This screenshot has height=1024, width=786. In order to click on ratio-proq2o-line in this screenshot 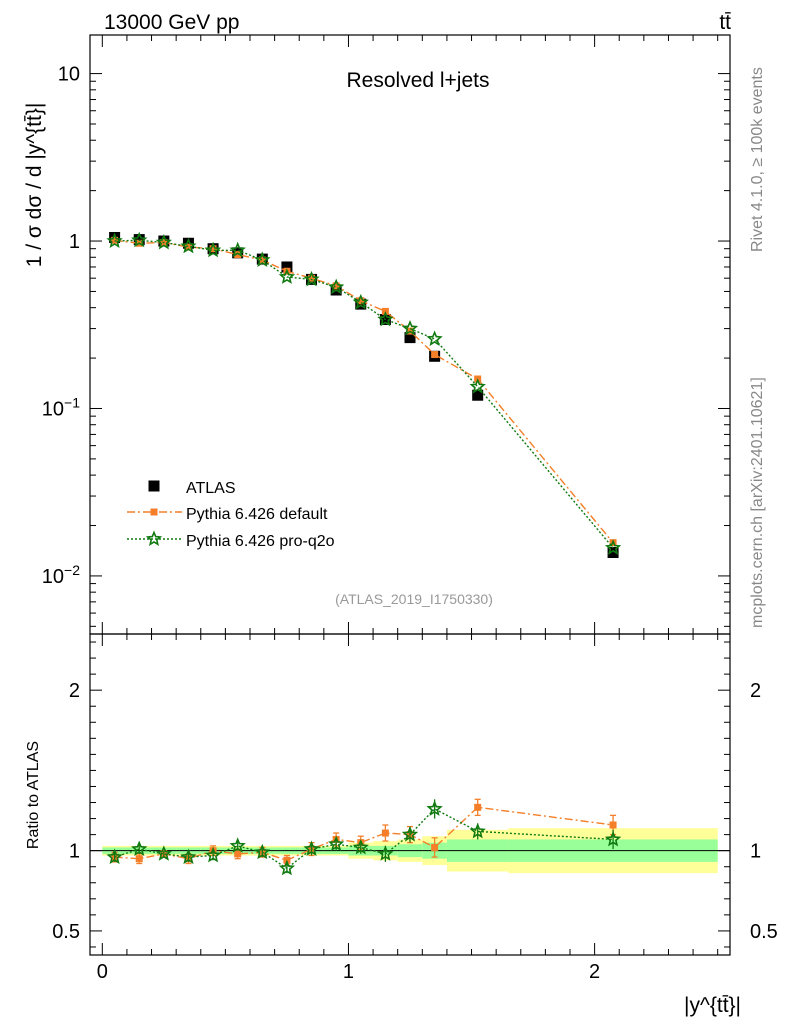, I will do `click(364, 839)`.